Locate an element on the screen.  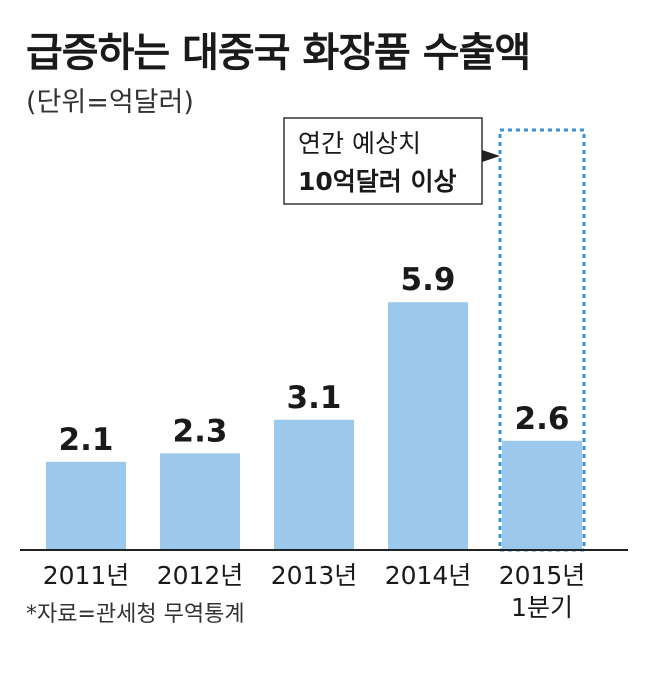
bar-value-label: 3.1 is located at coordinates (314, 398).